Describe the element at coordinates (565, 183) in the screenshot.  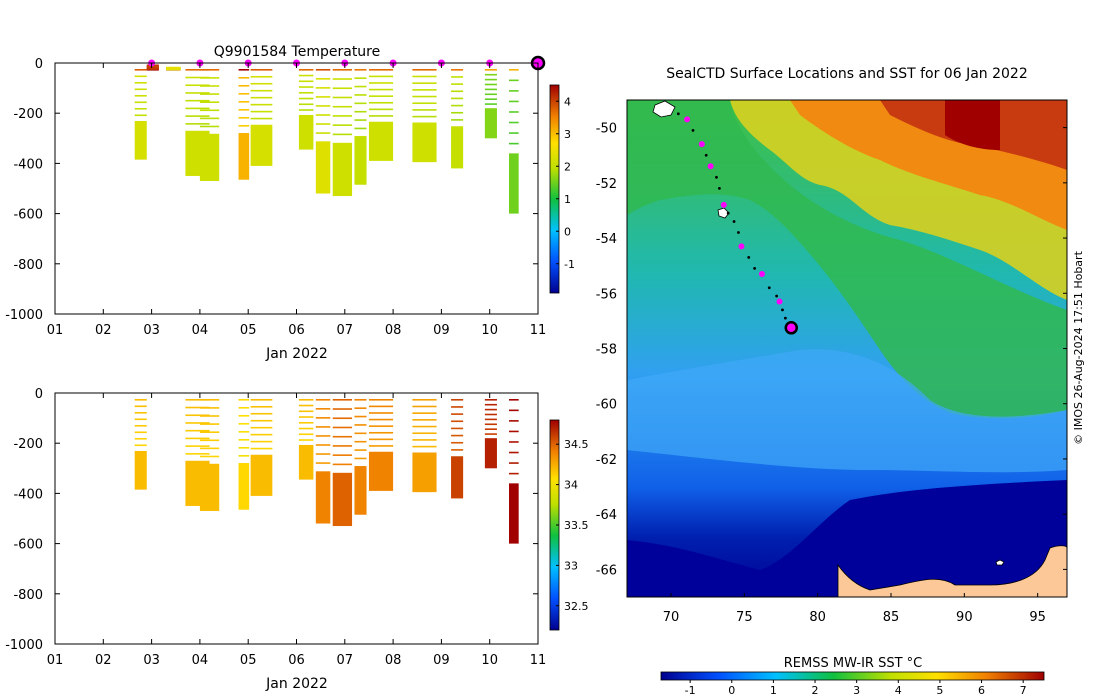
I see `temperature-colorbar-ticks: 4 3 2 1 0 -1` at that location.